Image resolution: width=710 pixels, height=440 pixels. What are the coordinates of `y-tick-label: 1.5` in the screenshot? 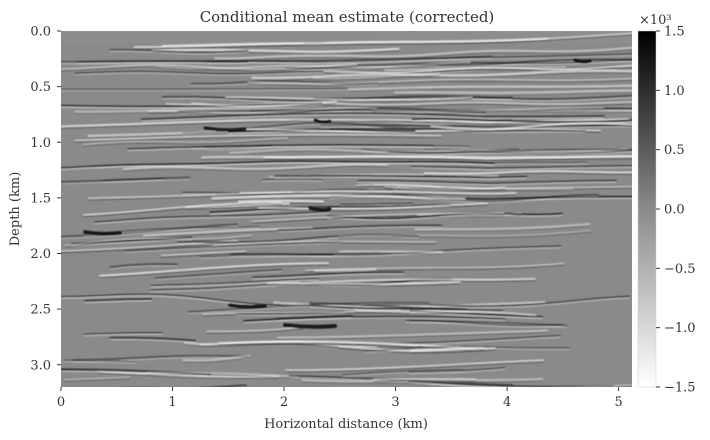 It's located at (40, 198).